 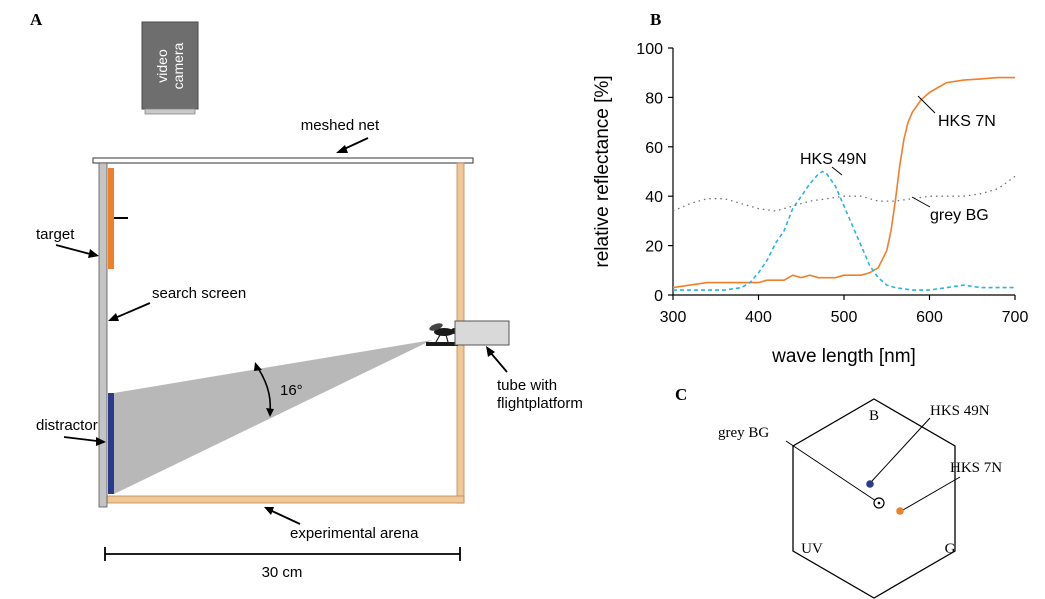 I want to click on vertex-label-uv: UV, so click(x=812, y=549).